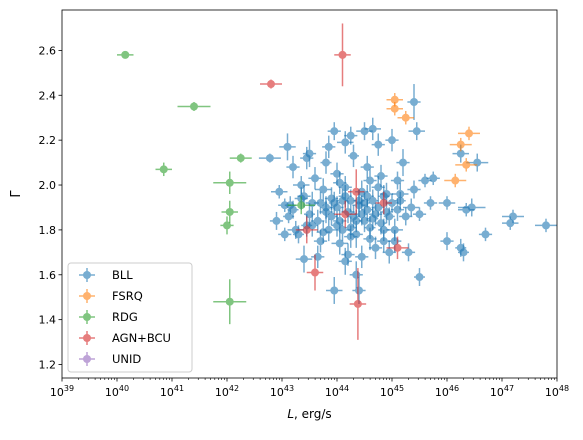  I want to click on x-axis-label: L, erg/s, so click(309, 414).